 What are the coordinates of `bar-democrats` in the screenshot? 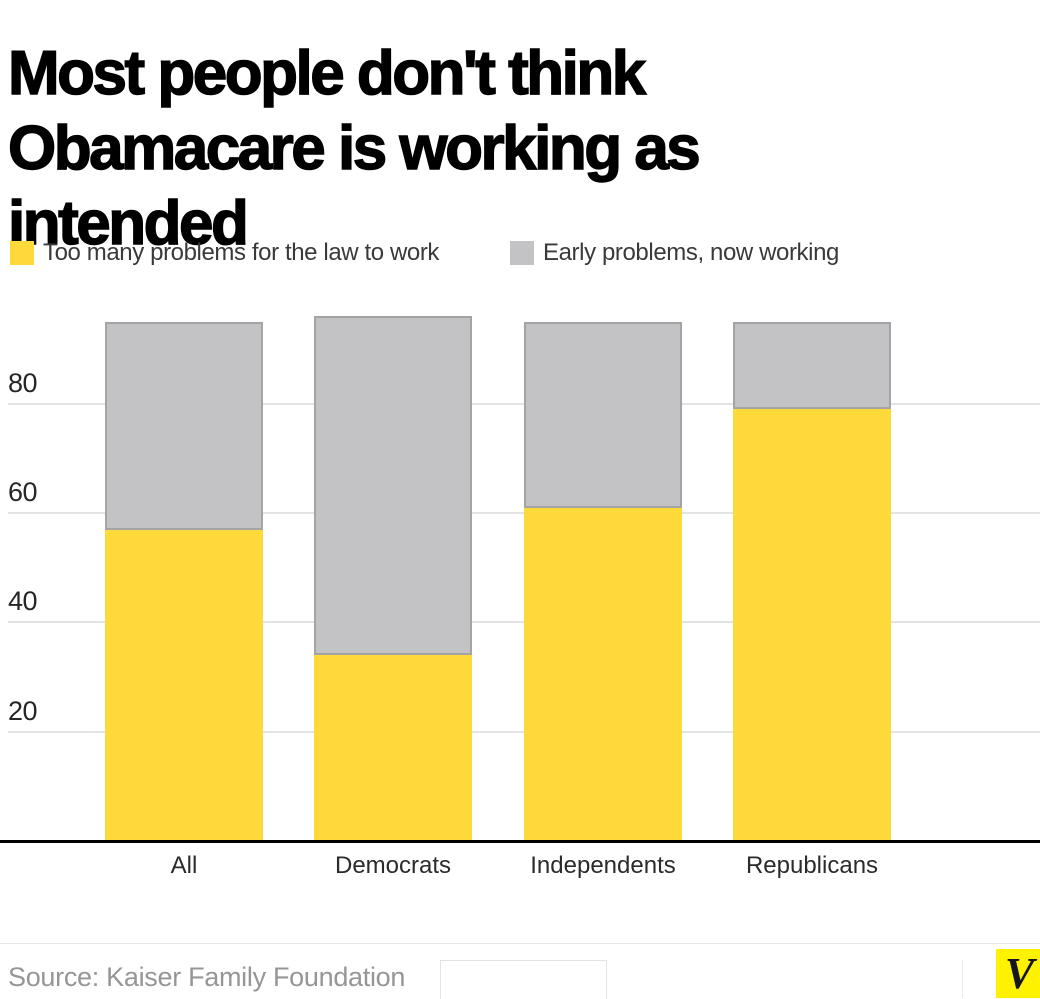 It's located at (393, 578).